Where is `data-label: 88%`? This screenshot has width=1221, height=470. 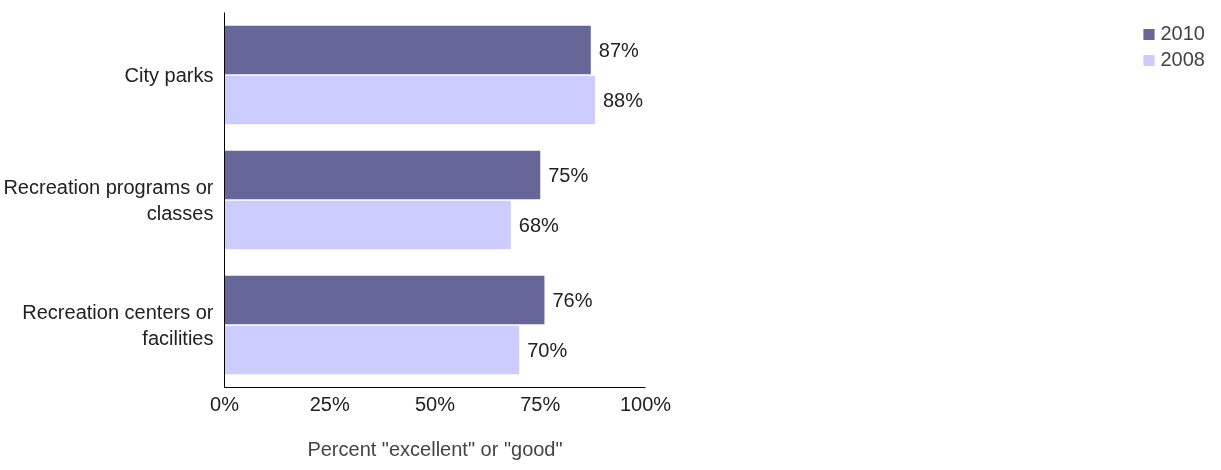
data-label: 88% is located at coordinates (623, 100).